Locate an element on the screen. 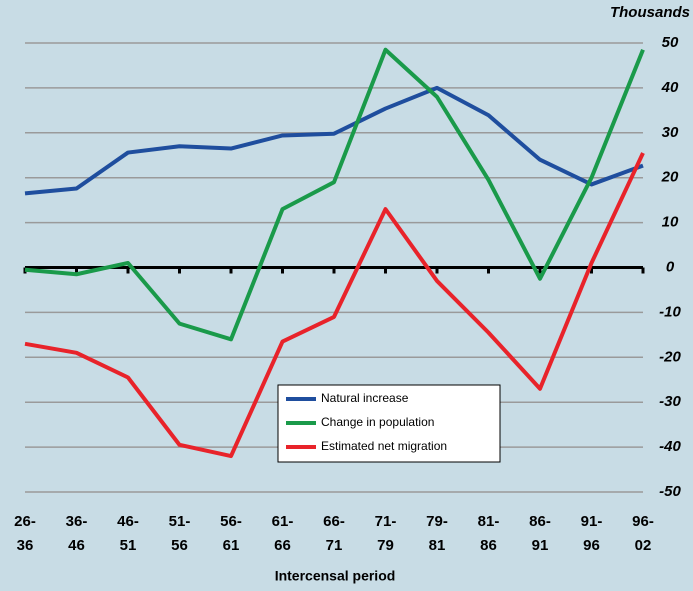 The image size is (693, 591). y-tick-label: 50 is located at coordinates (670, 42).